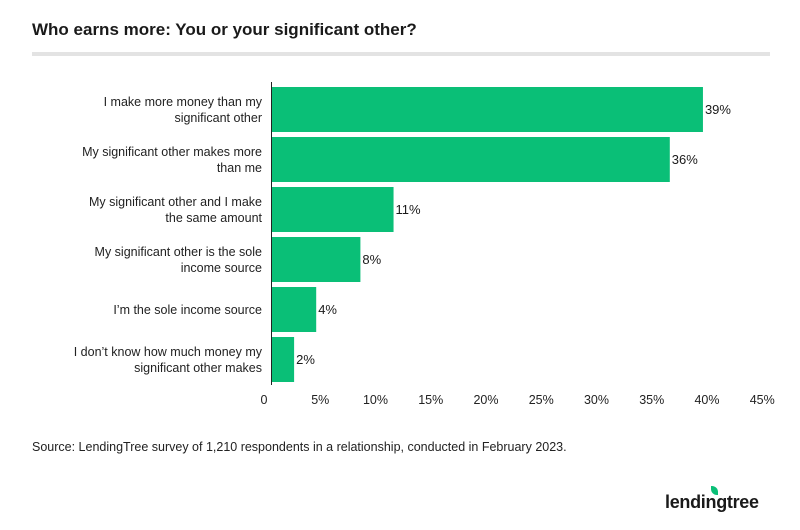 The height and width of the screenshot is (530, 800). What do you see at coordinates (714, 490) in the screenshot?
I see `leaf-icon` at bounding box center [714, 490].